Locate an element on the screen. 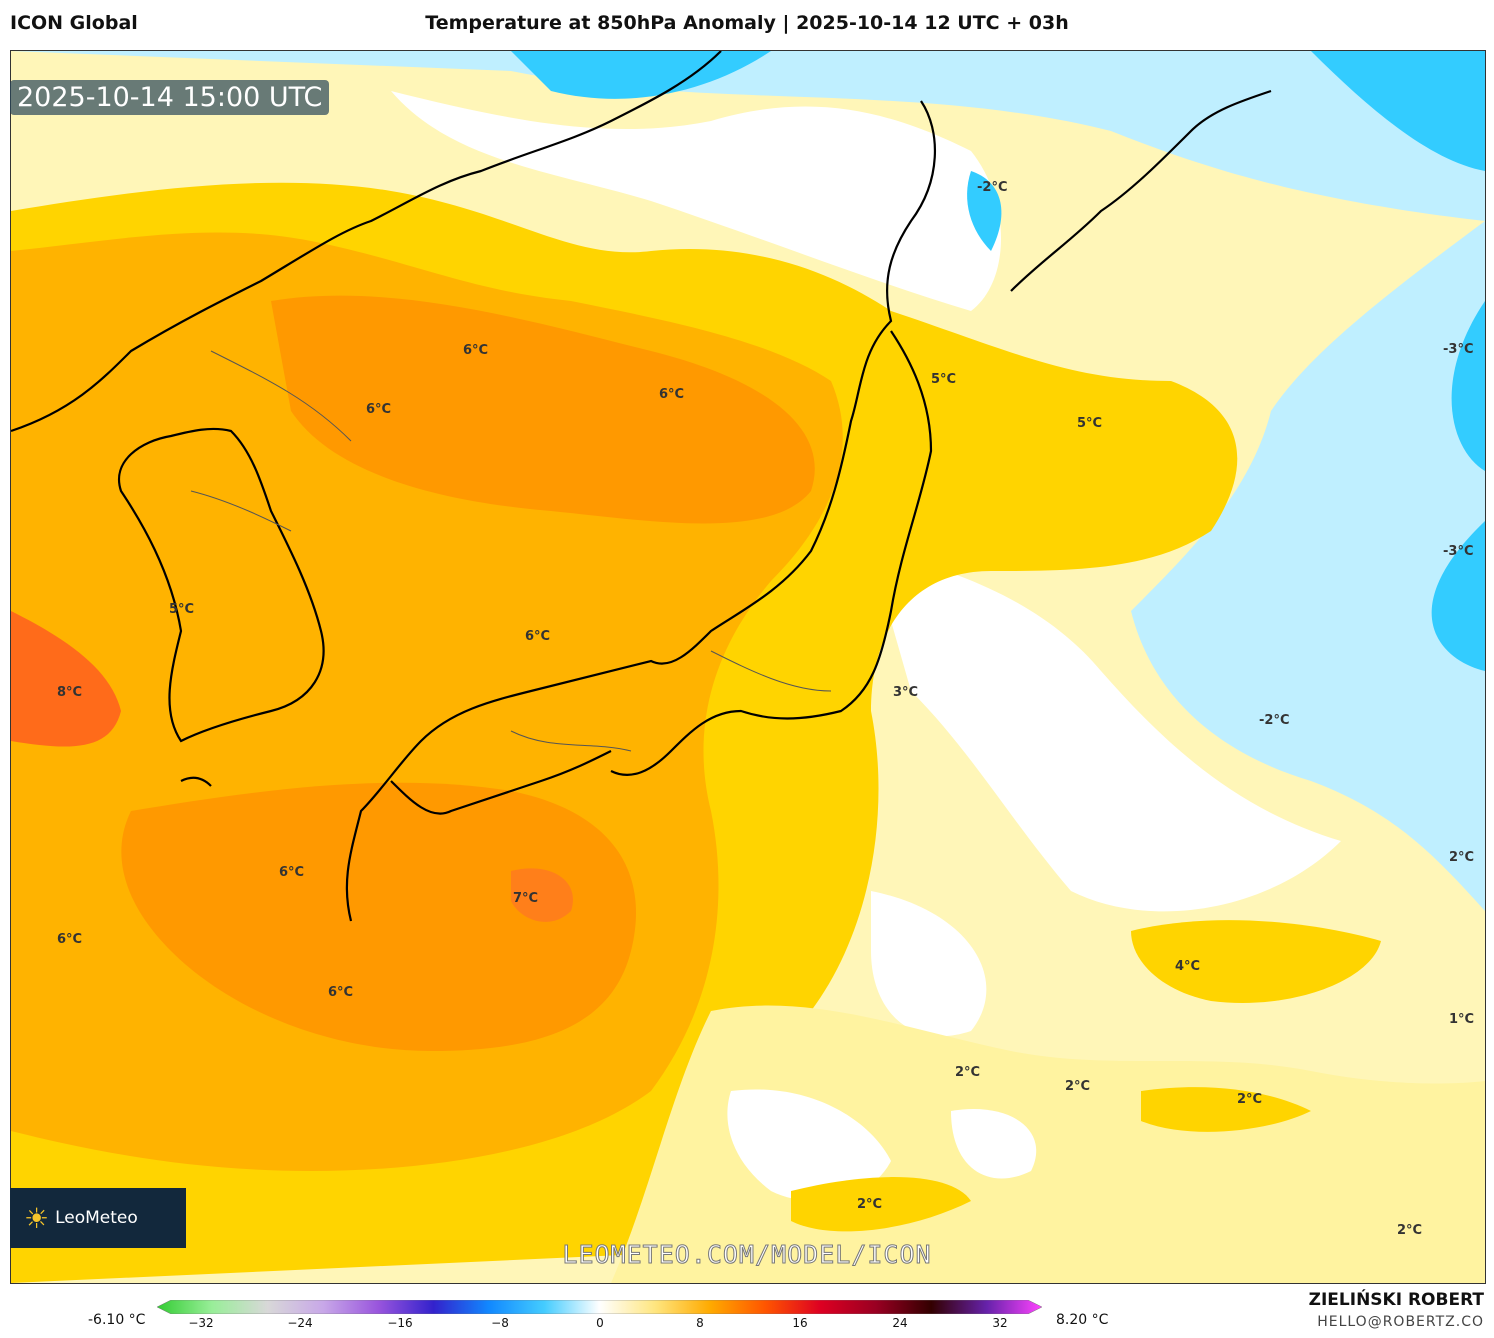  leometeo-logo: ☀ LeoMeteo is located at coordinates (98, 1218).